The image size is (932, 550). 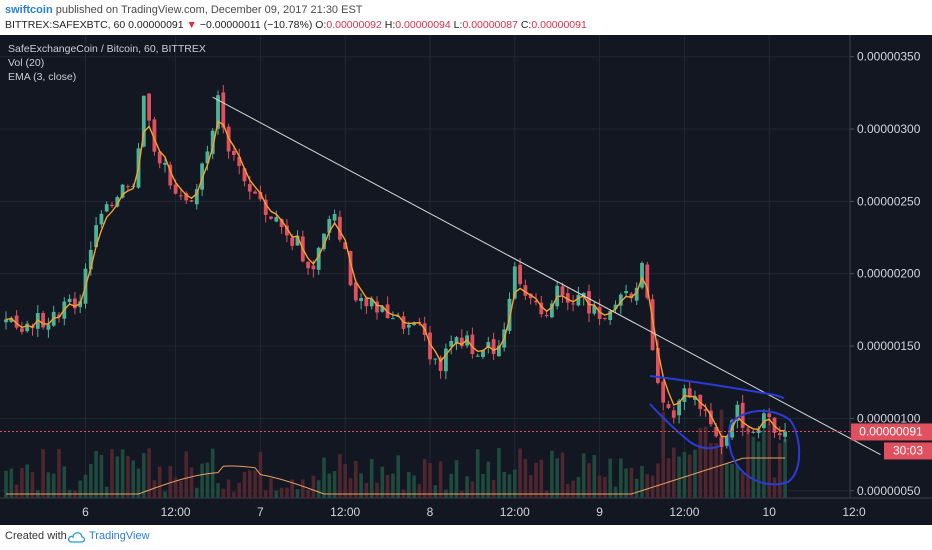 What do you see at coordinates (354, 25) in the screenshot?
I see `open-value: 0.00000092` at bounding box center [354, 25].